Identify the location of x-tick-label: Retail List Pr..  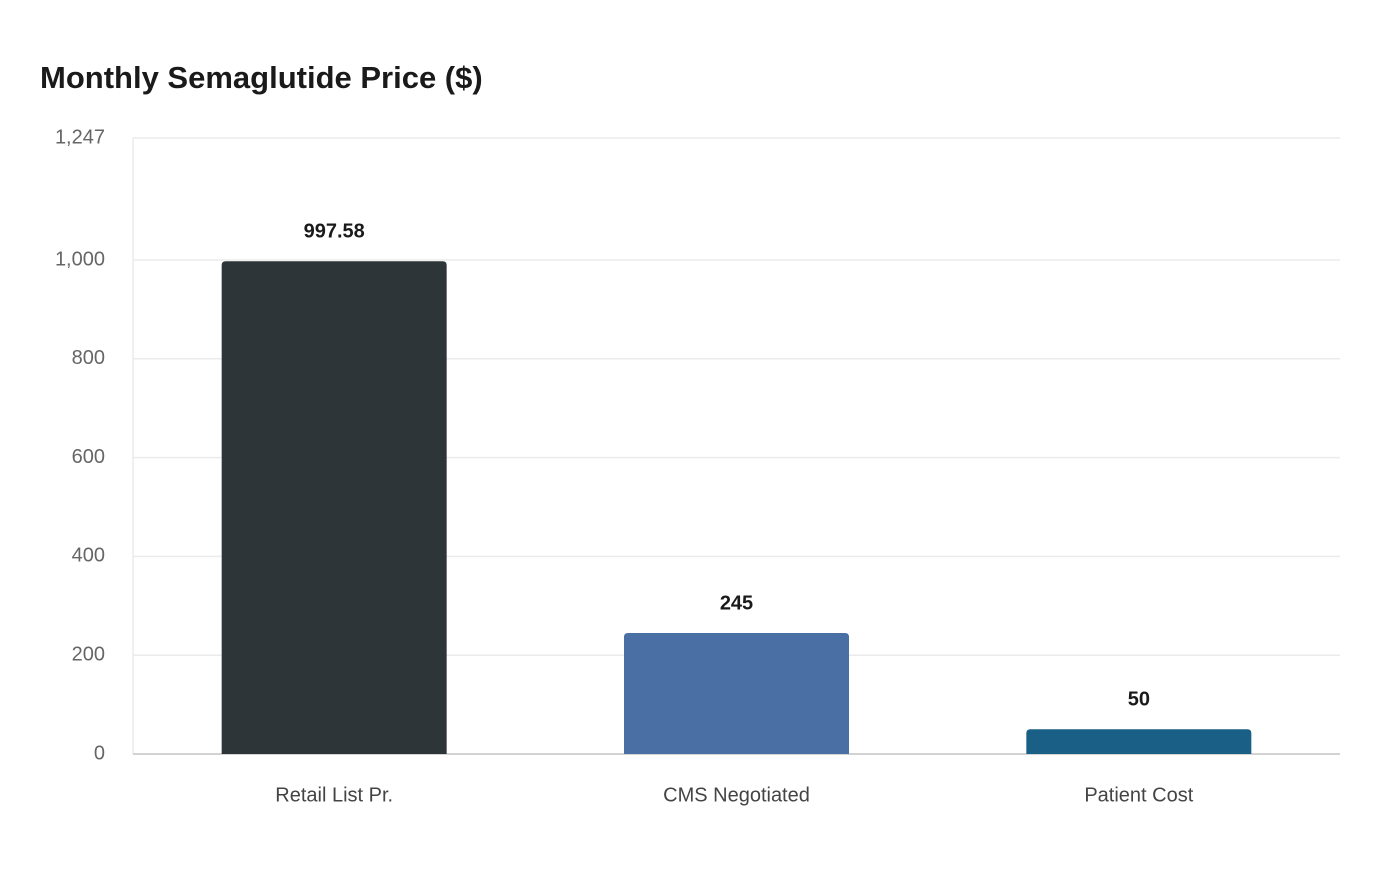
(334, 795).